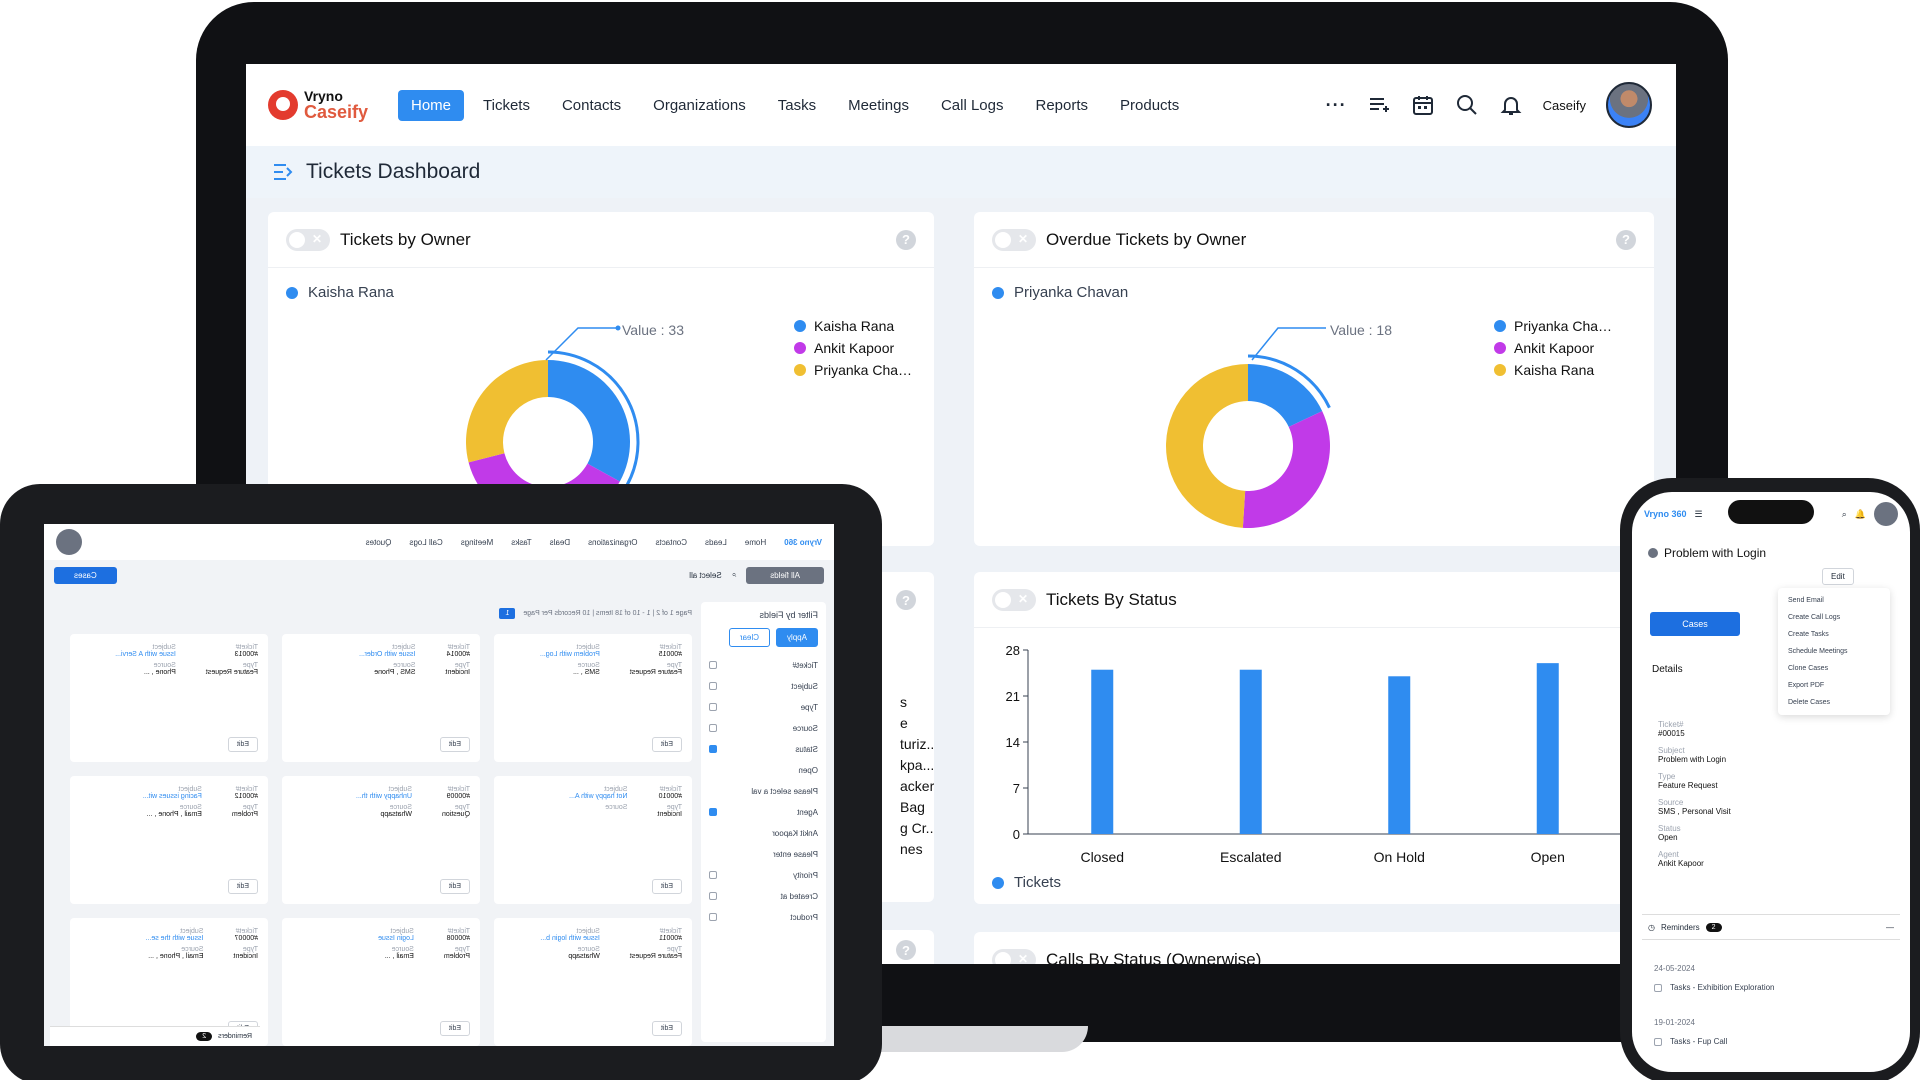 The height and width of the screenshot is (1080, 1920). Describe the element at coordinates (1553, 348) in the screenshot. I see `legend-item: Ankit Kapoor` at that location.